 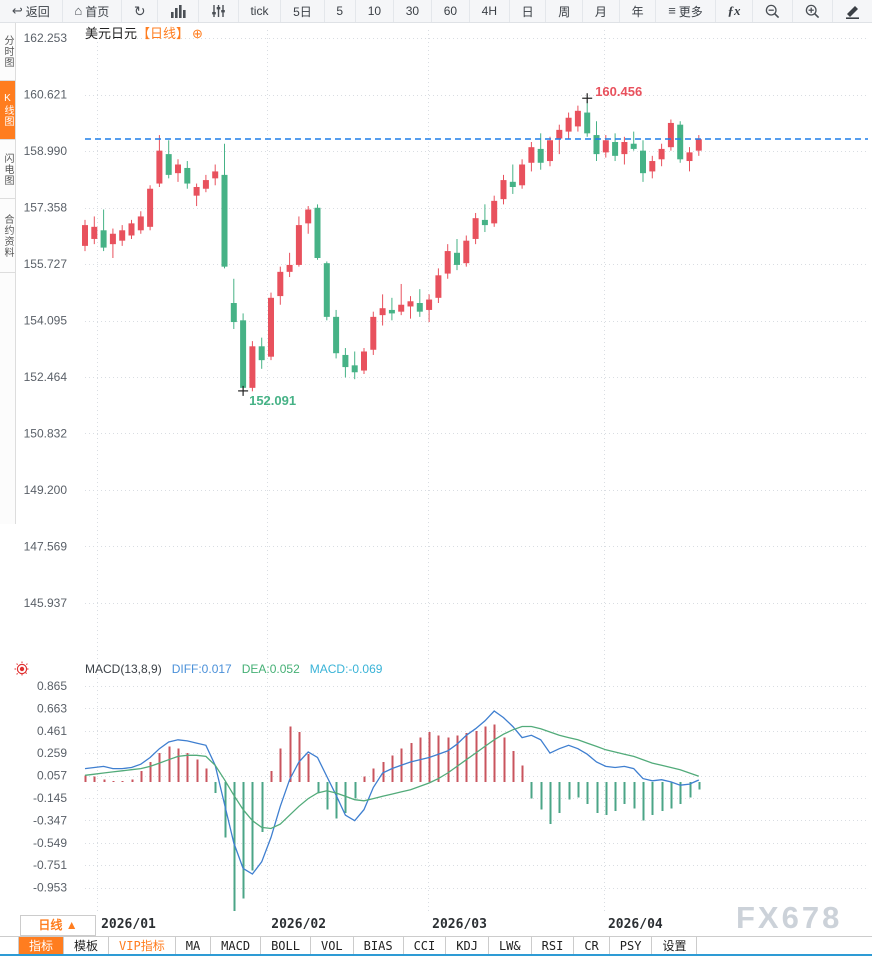 I want to click on home-icon: ⌂, so click(x=78, y=10).